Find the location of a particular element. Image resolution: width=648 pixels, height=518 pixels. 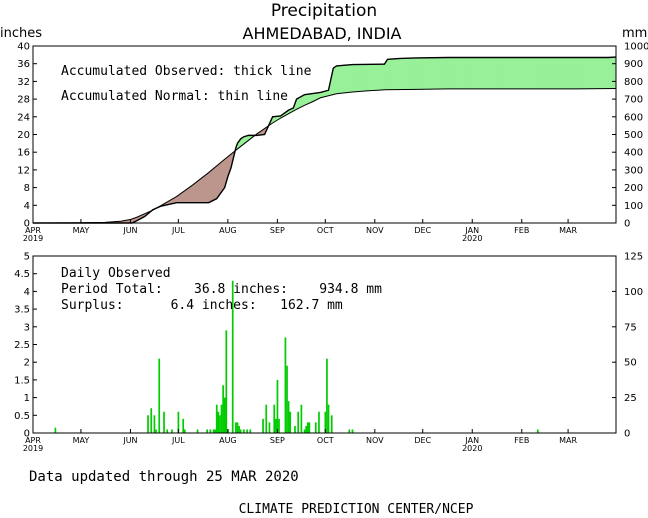

month-label: JUL is located at coordinates (178, 230).